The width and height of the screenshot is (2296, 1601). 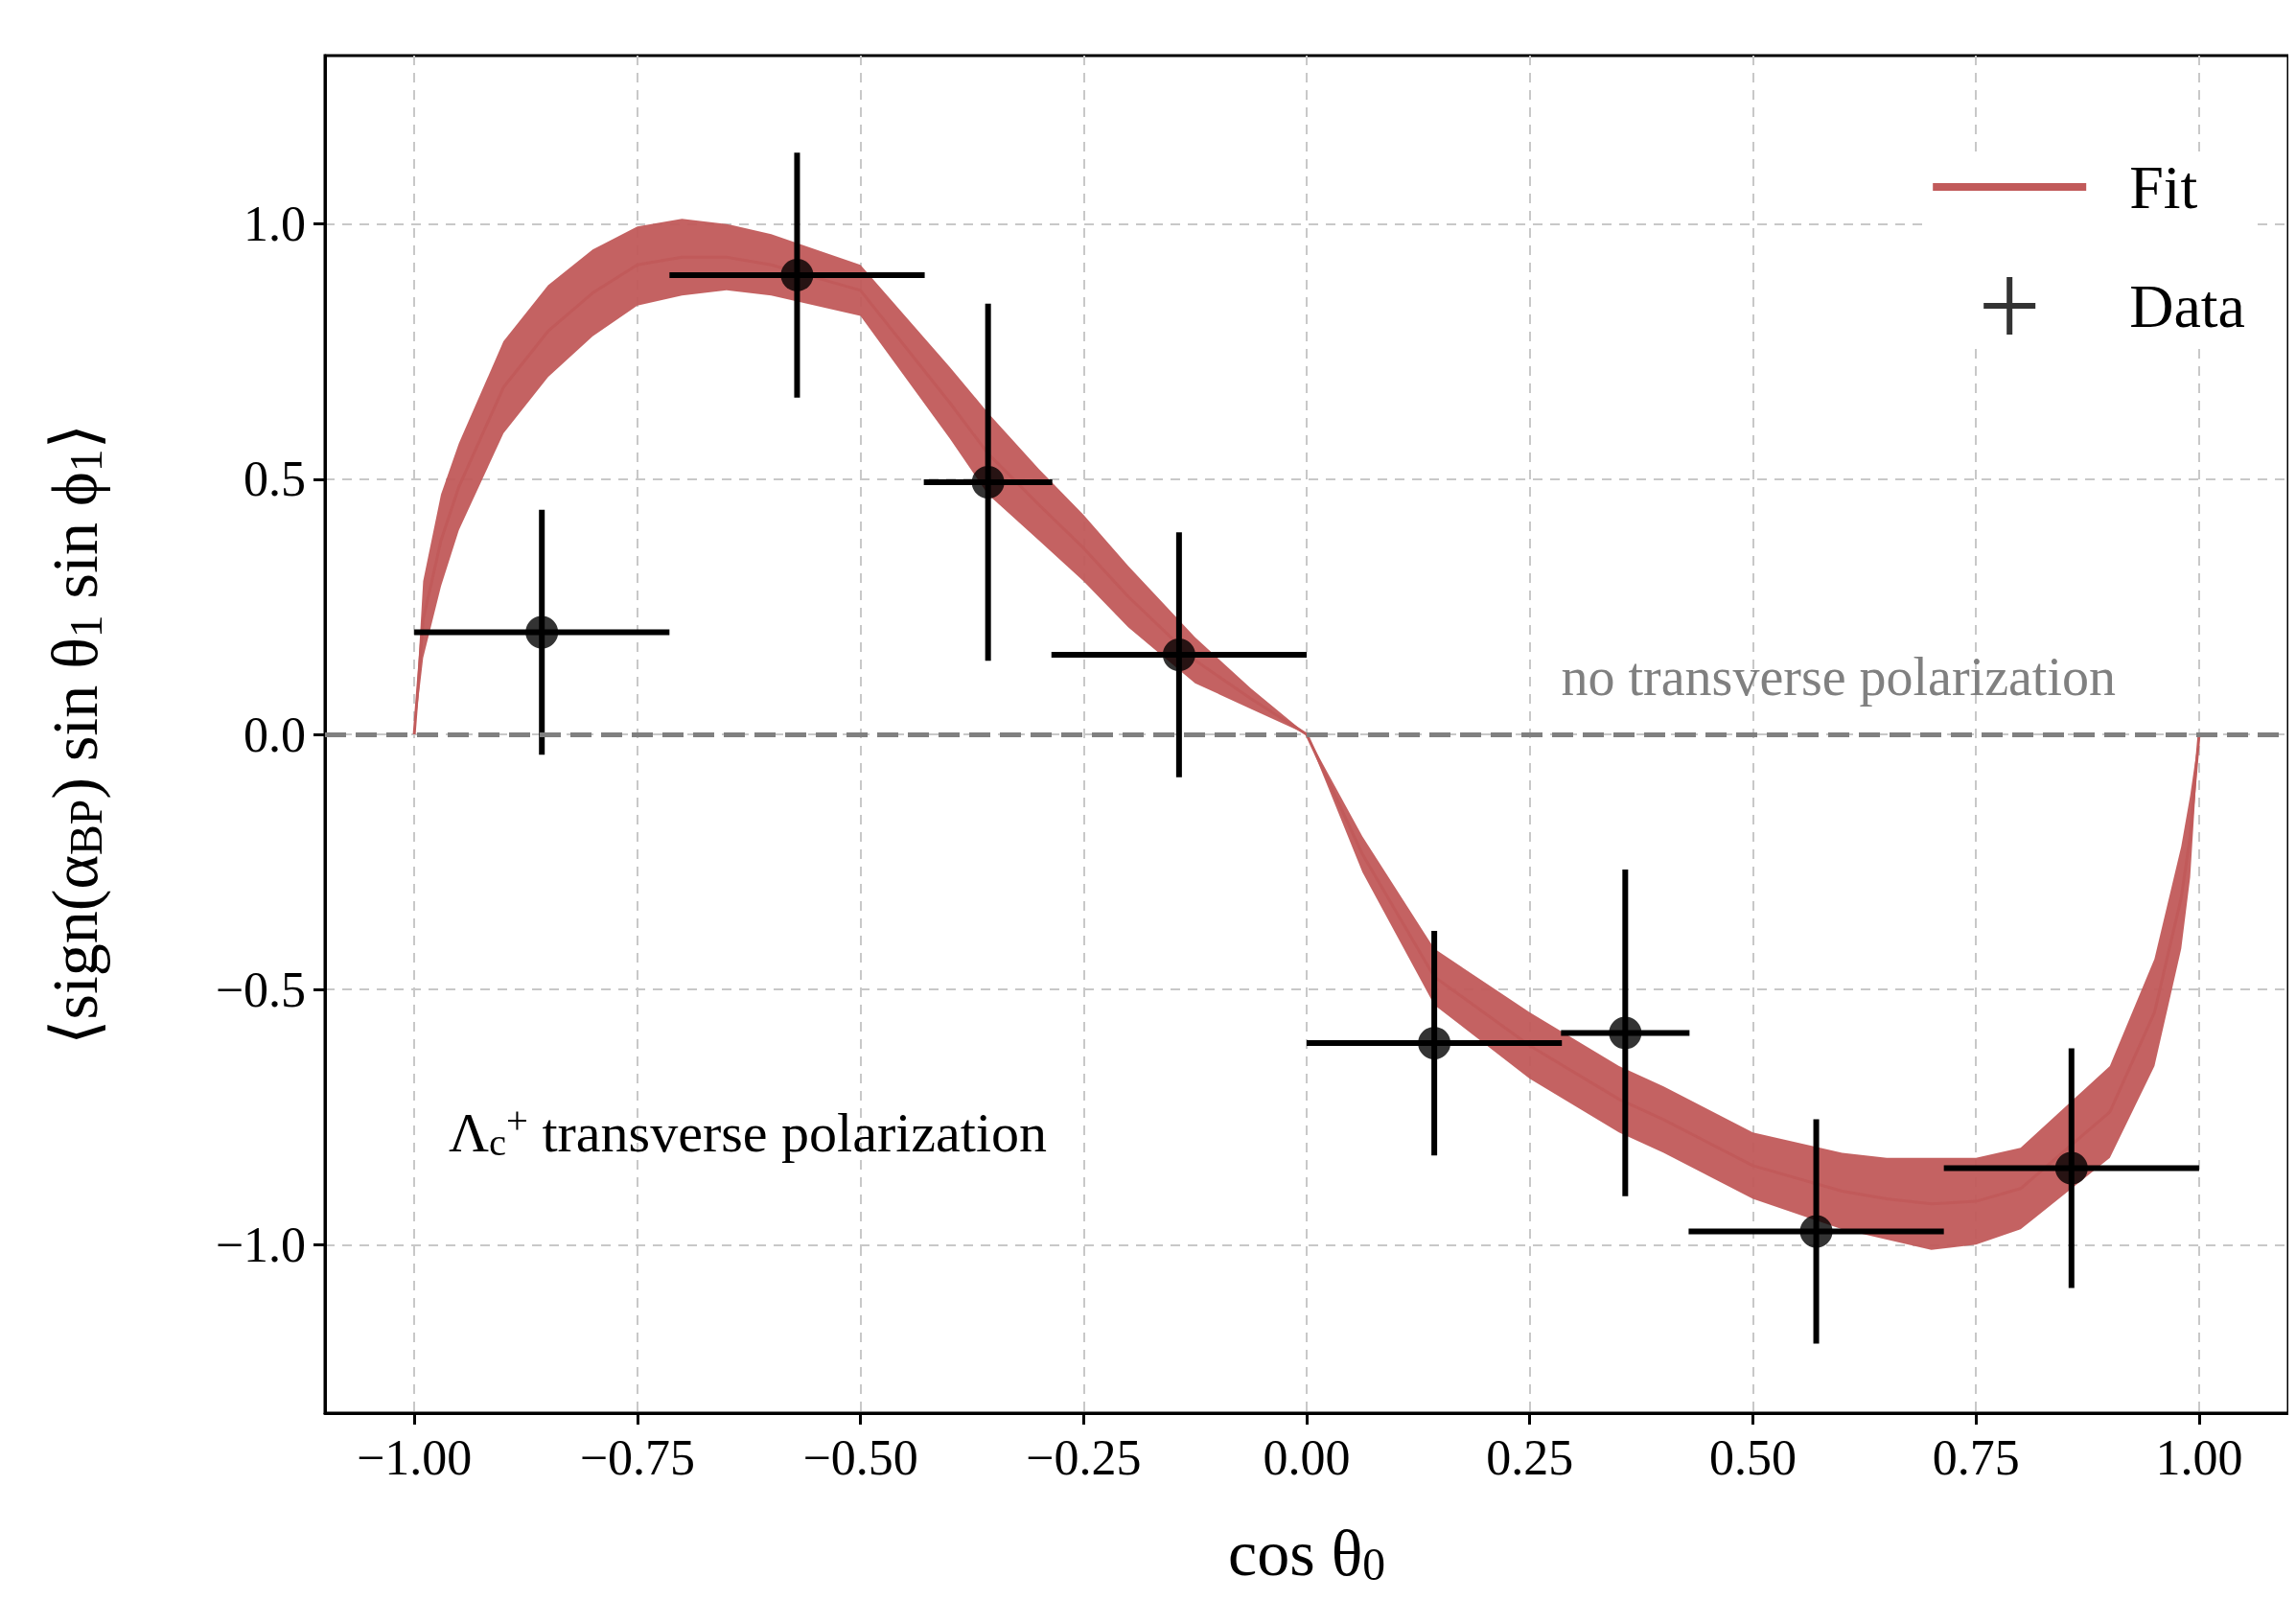 I want to click on legend-label: Data, so click(x=2187, y=305).